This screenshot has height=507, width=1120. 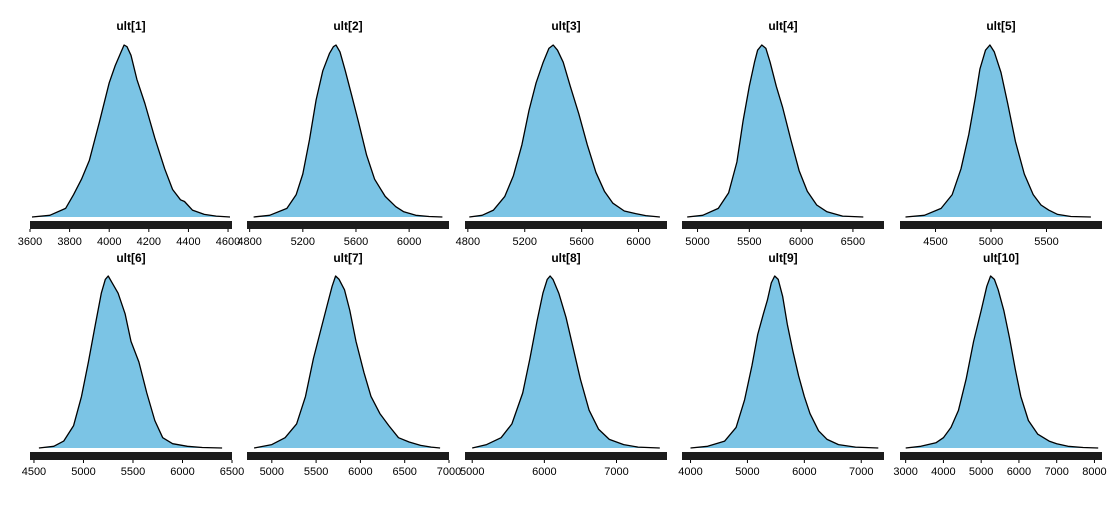 I want to click on panel-title: ult[1], so click(x=130, y=26).